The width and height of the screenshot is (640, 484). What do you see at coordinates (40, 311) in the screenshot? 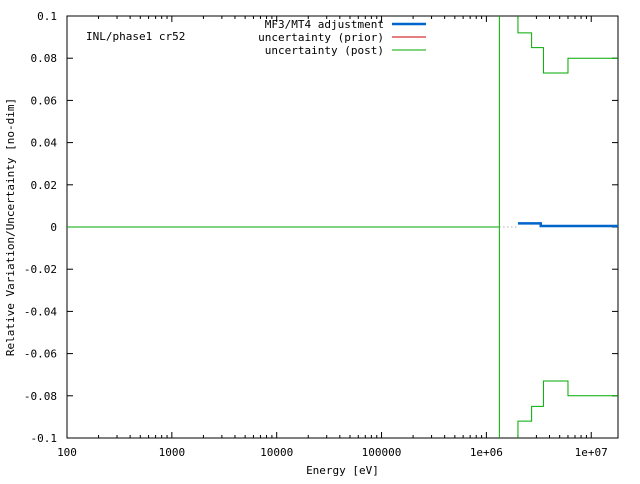
I see `y-tick-label: -0.04` at bounding box center [40, 311].